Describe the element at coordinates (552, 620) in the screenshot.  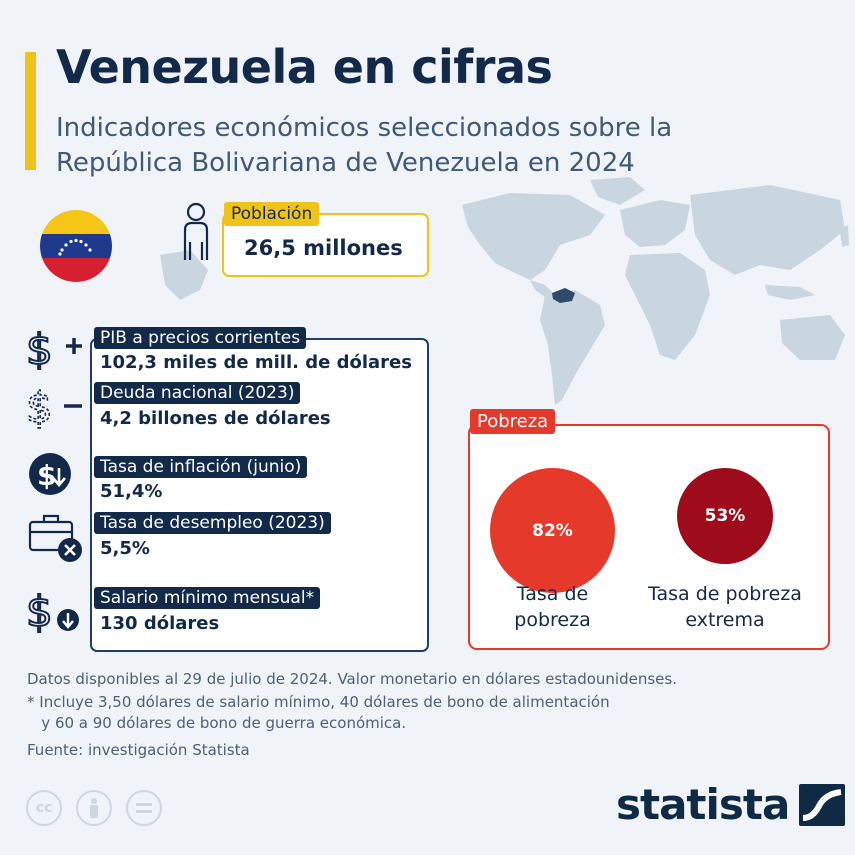
I see `poverty-rate-caption-line2: pobreza` at that location.